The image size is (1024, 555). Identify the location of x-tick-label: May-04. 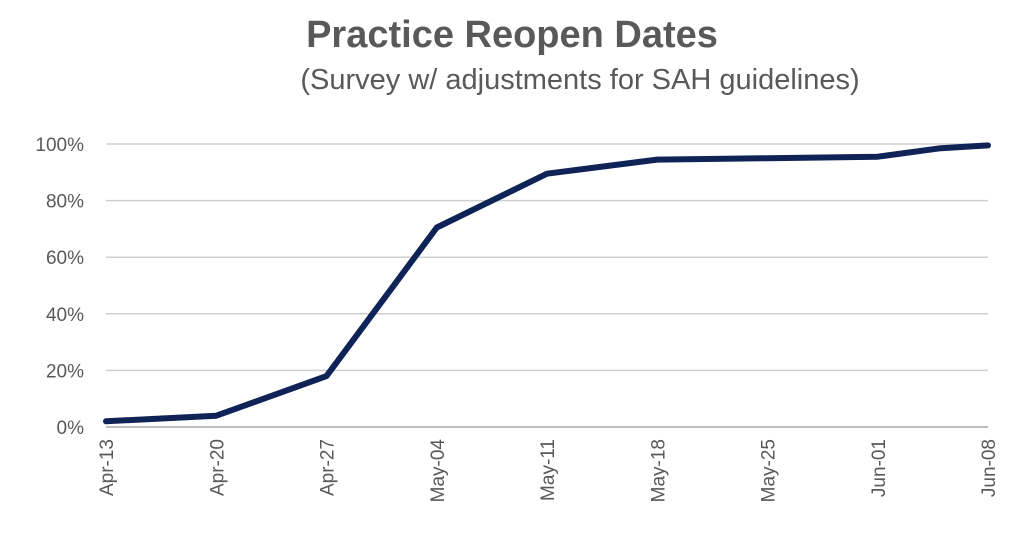
(438, 471).